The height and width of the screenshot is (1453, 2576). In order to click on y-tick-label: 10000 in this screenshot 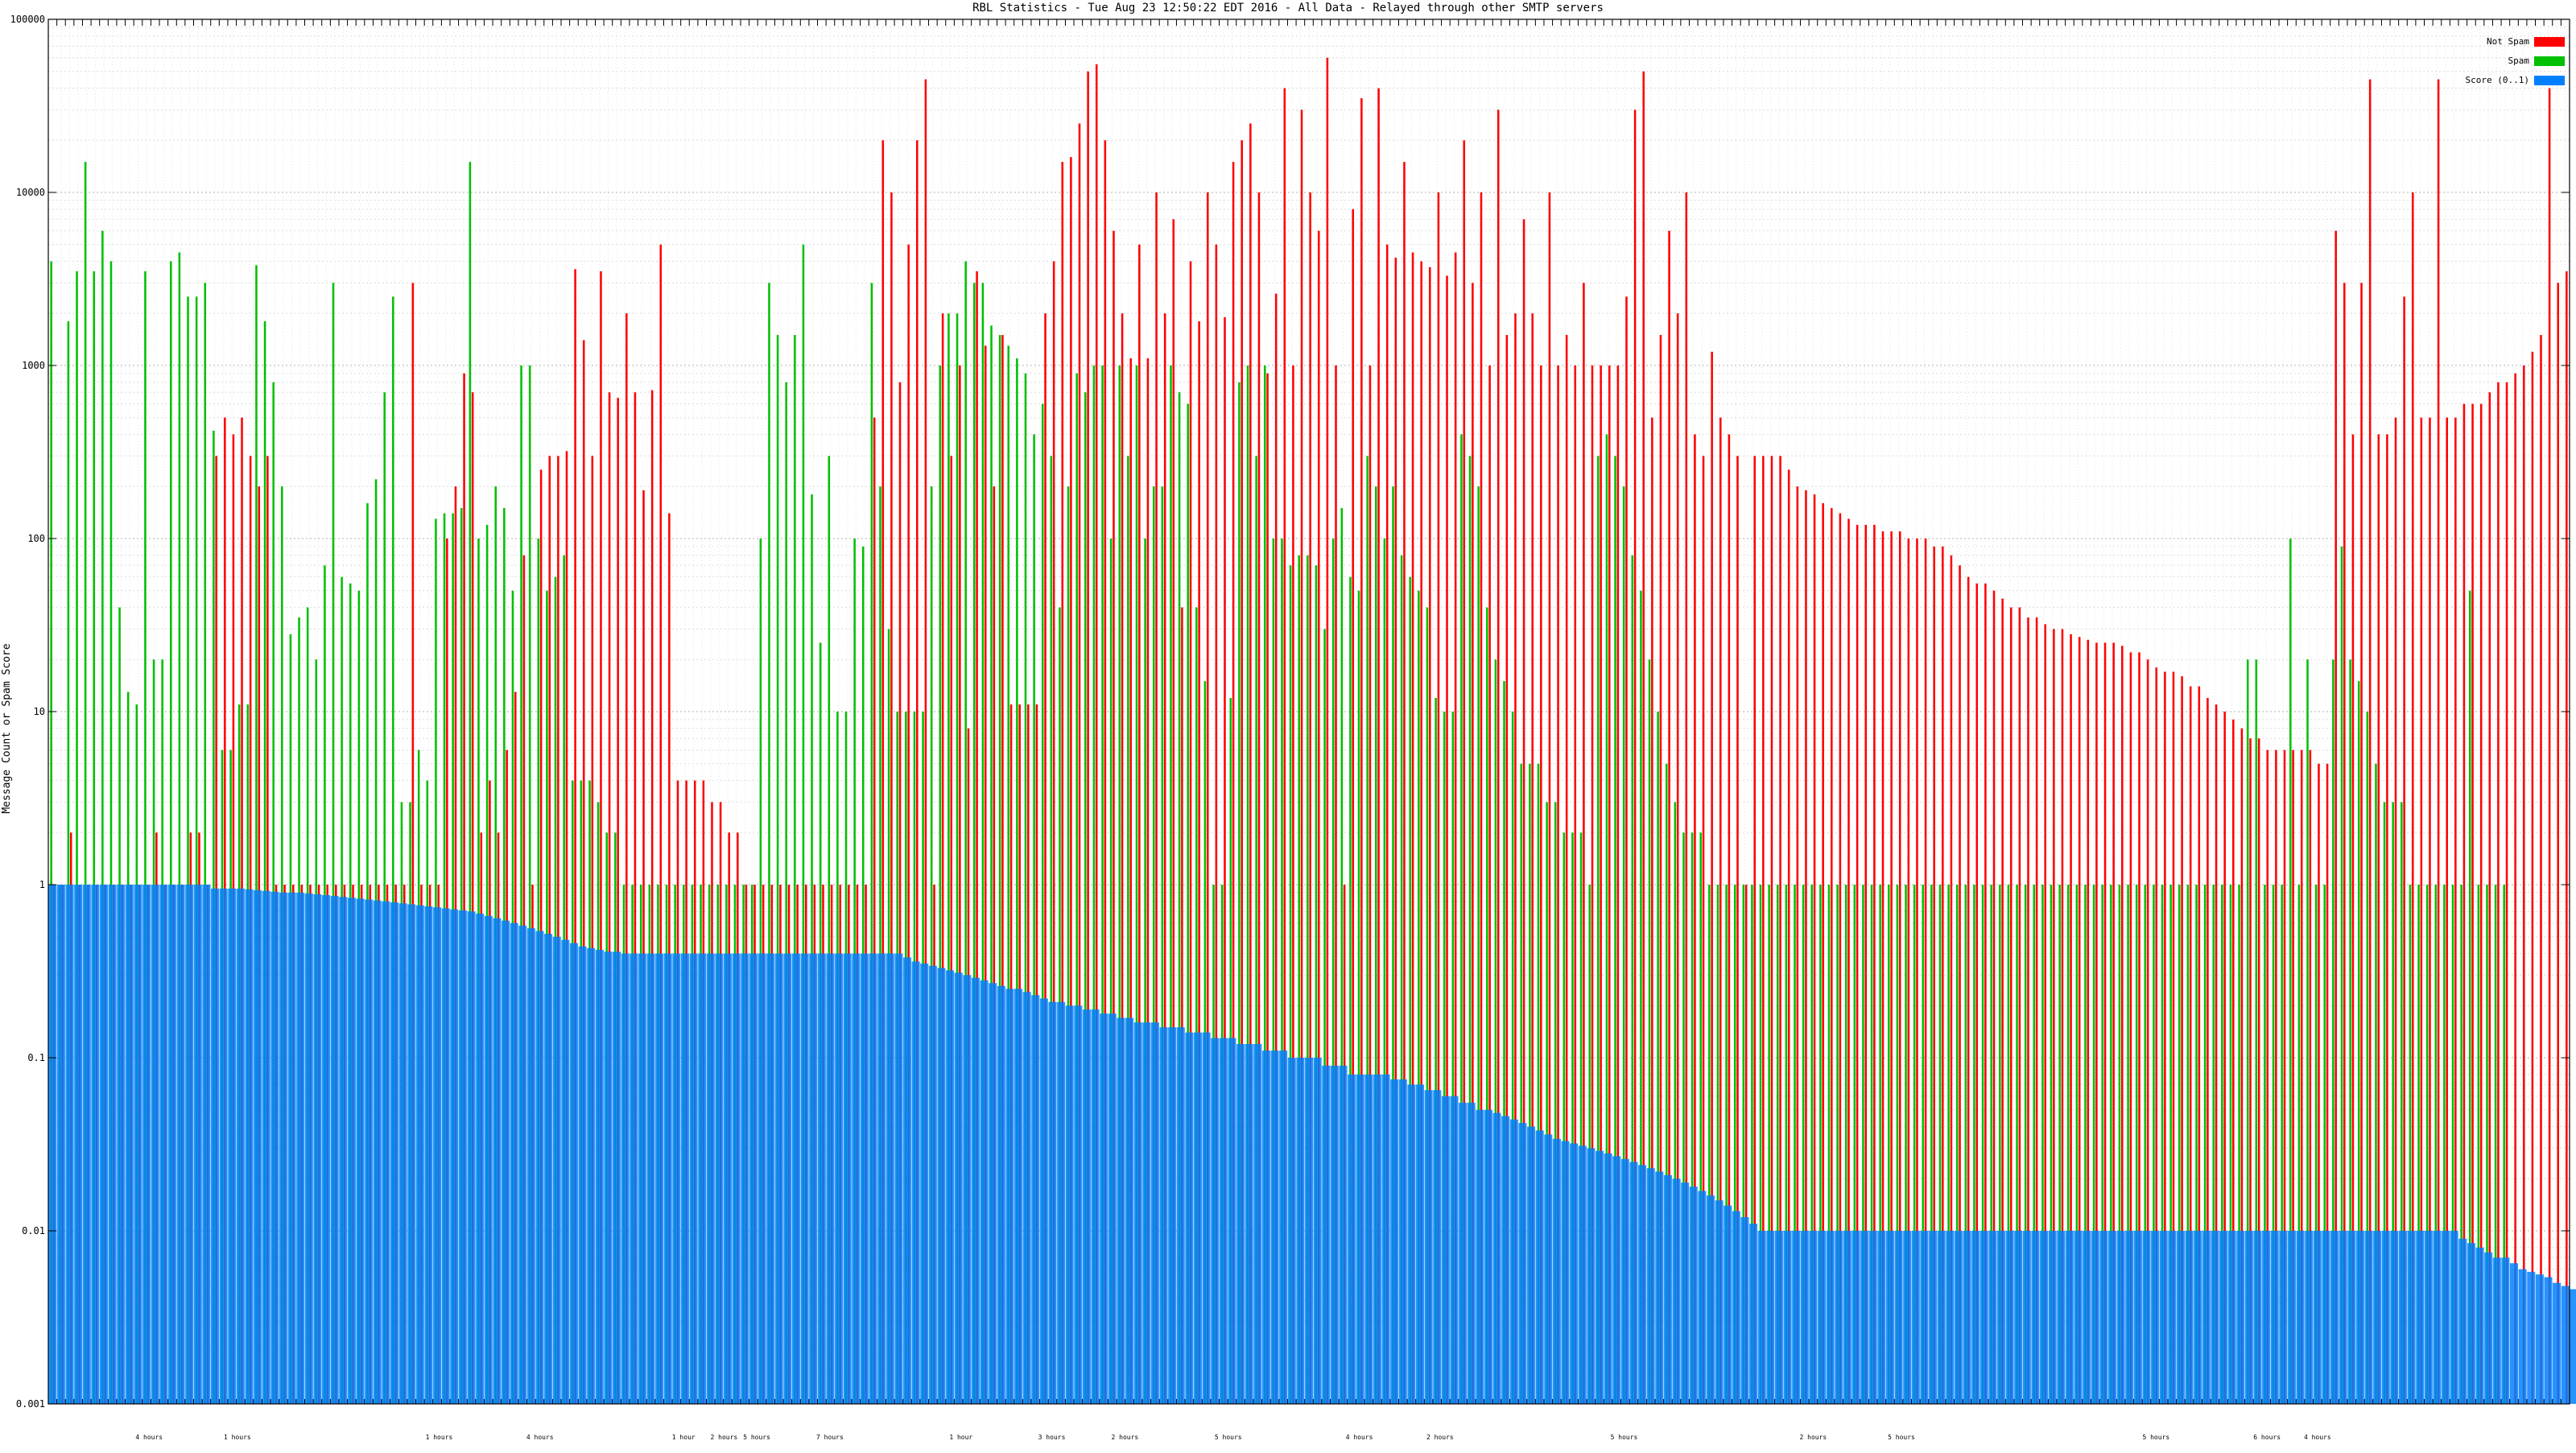, I will do `click(30, 193)`.